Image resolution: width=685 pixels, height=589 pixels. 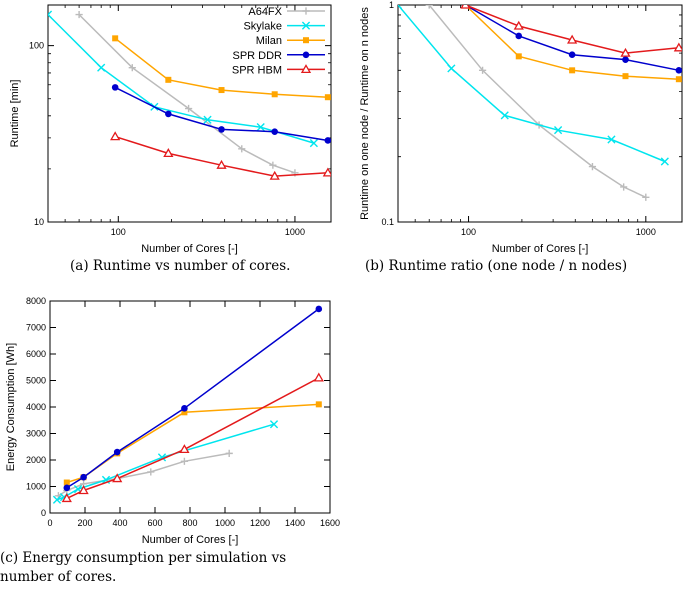 What do you see at coordinates (43, 513) in the screenshot?
I see `y-tick-label: 0` at bounding box center [43, 513].